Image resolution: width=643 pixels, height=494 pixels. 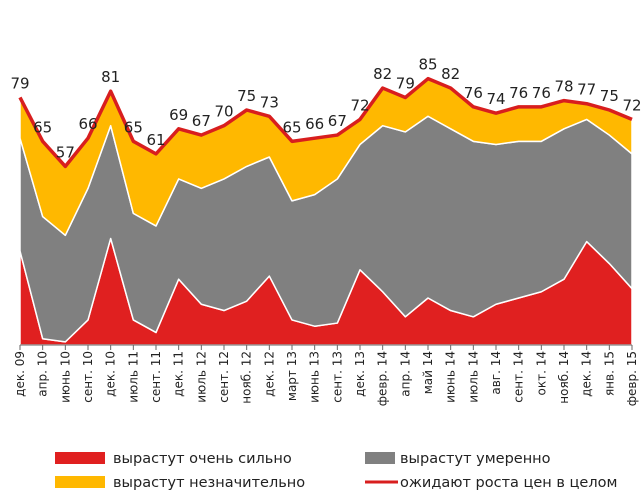 I want to click on x-tick-label: дек. 12, so click(x=269, y=374).